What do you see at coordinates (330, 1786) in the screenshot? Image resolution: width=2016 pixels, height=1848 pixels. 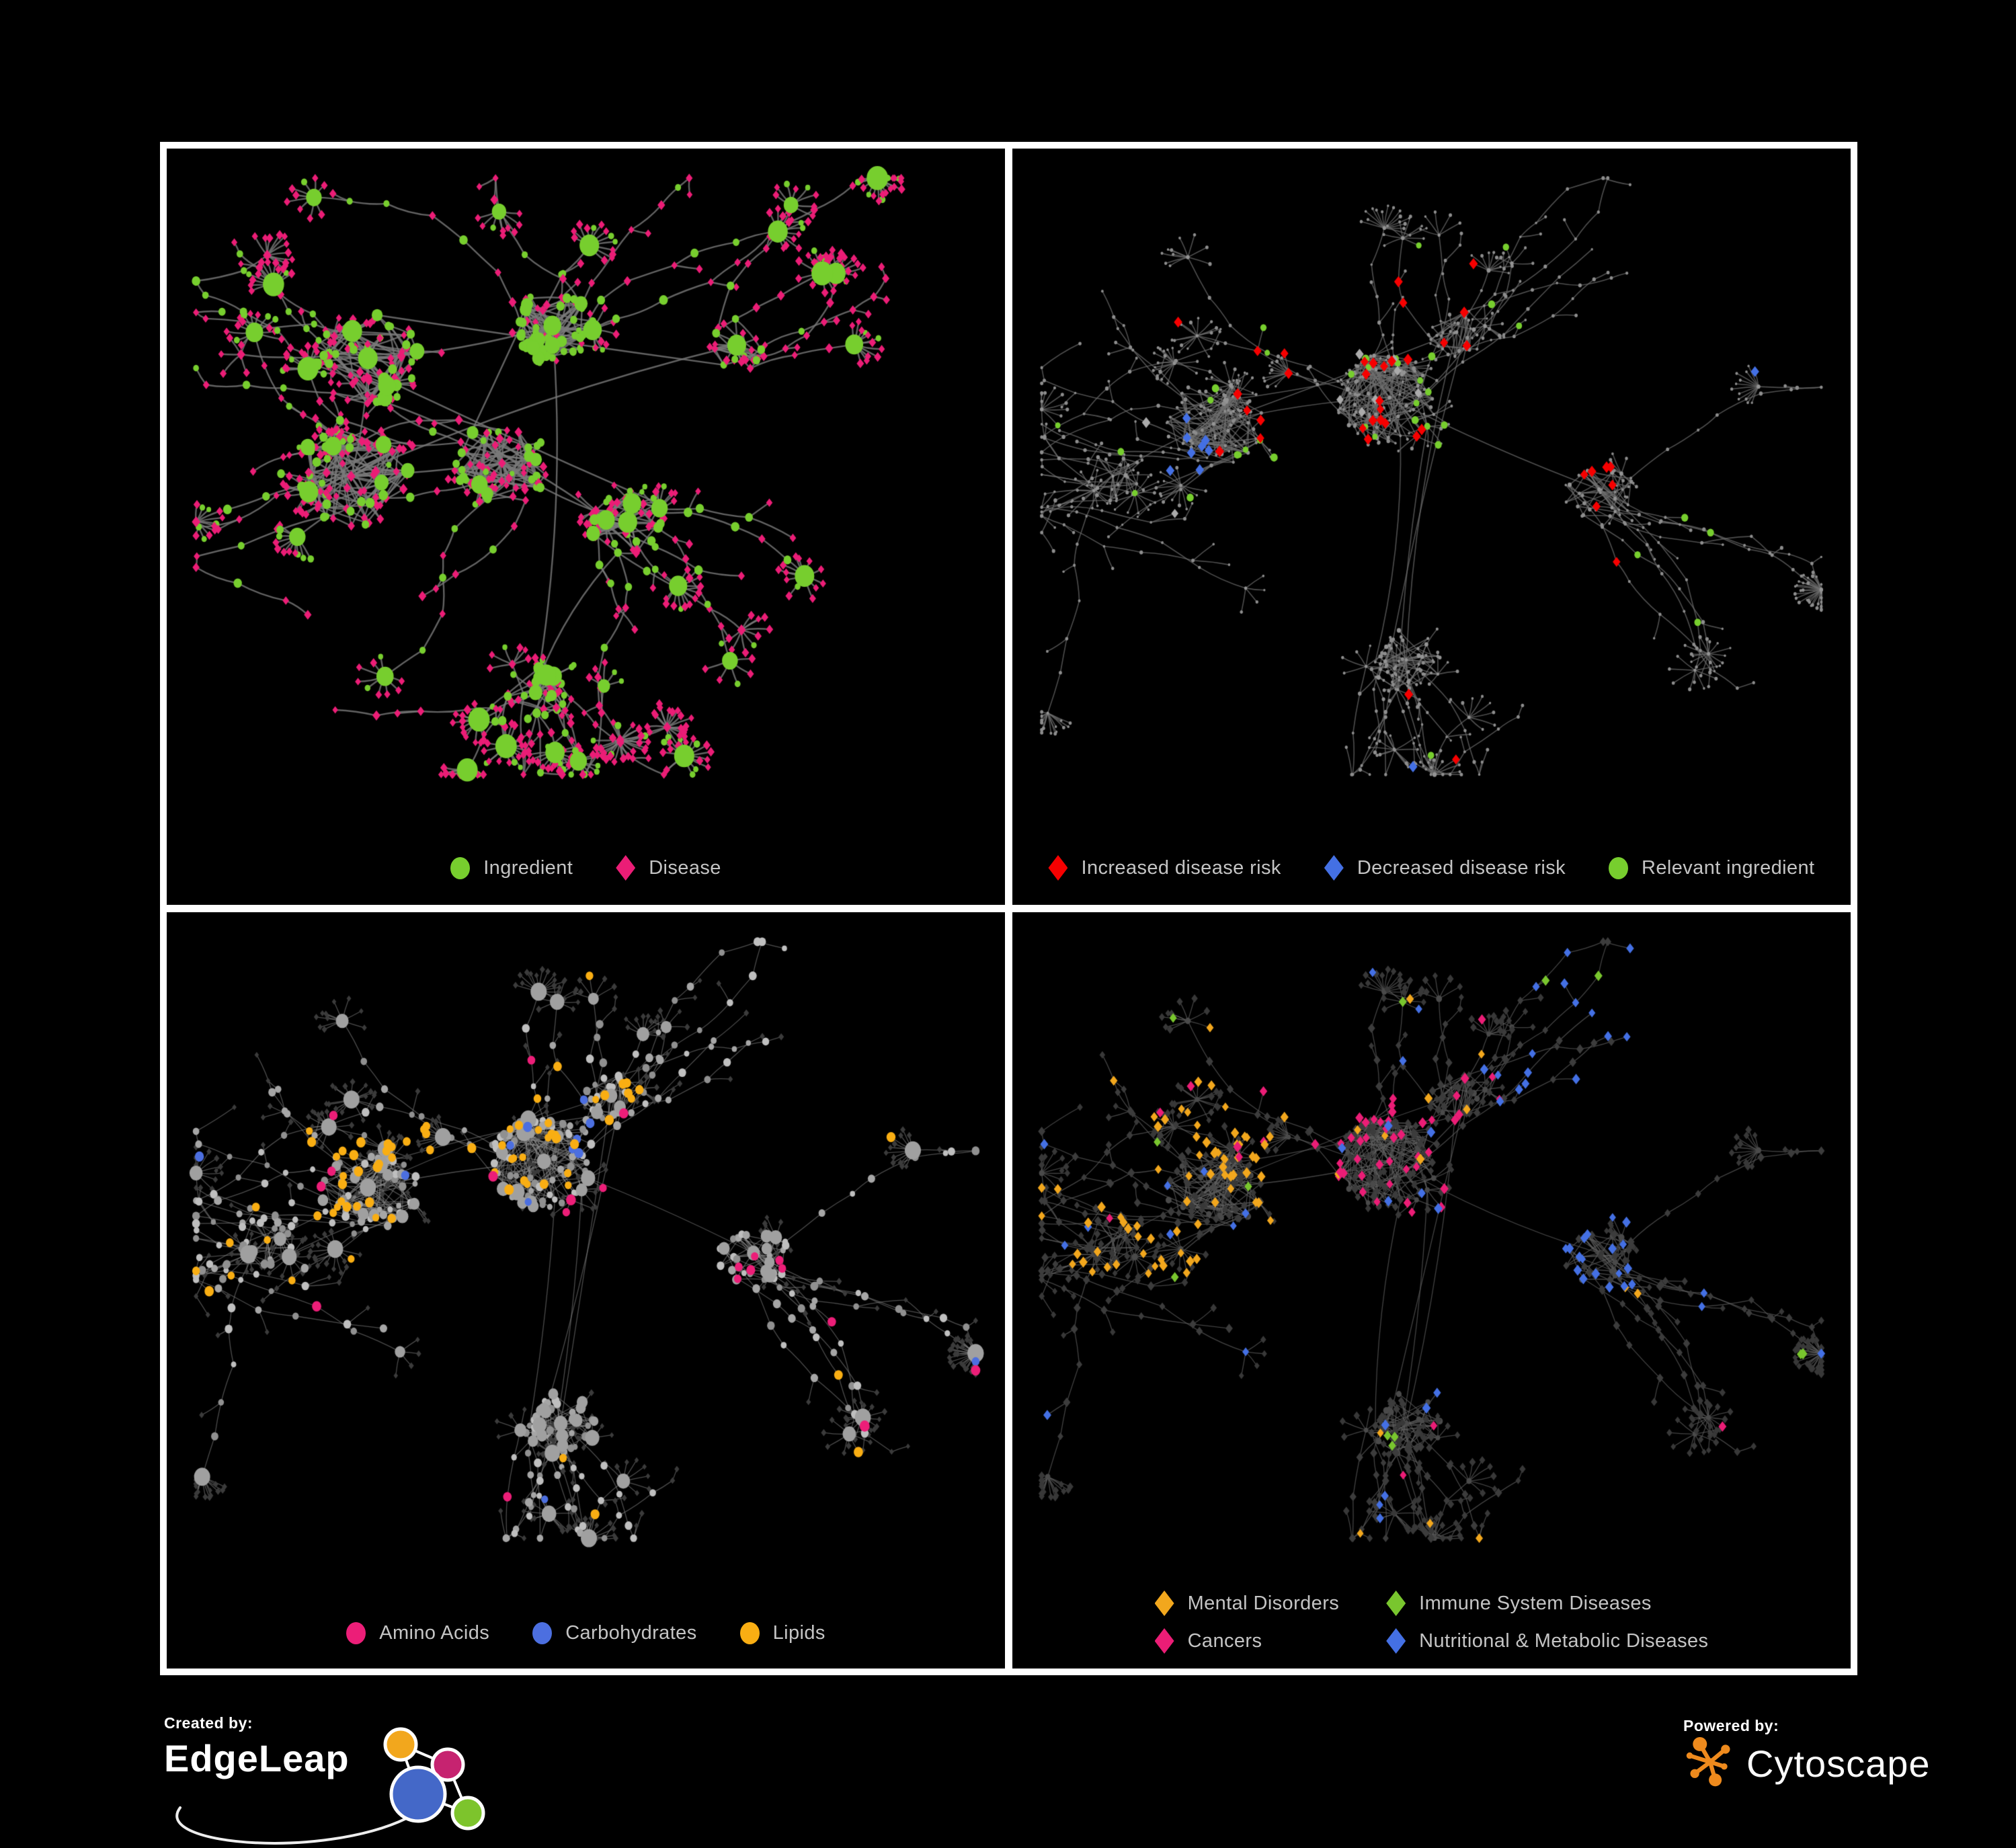 I see `edgeleap-logo-icon` at bounding box center [330, 1786].